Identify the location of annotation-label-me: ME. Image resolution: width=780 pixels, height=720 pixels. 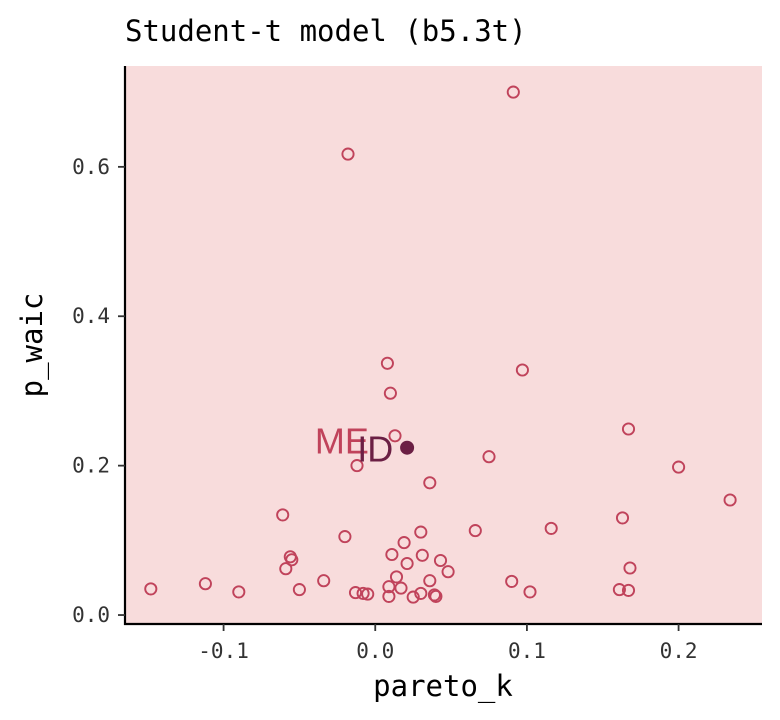
(342, 441).